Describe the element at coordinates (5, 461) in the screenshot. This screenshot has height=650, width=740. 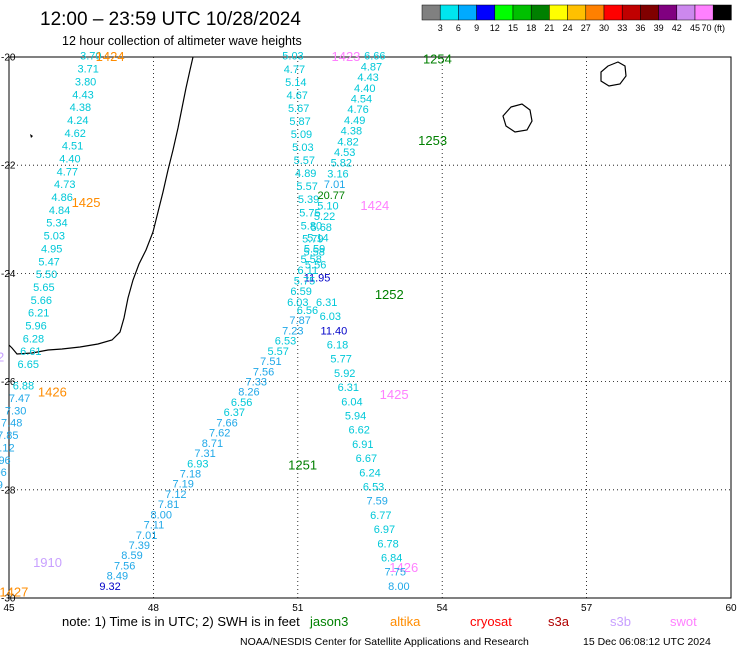
I see `wave-height-value: 7.96` at that location.